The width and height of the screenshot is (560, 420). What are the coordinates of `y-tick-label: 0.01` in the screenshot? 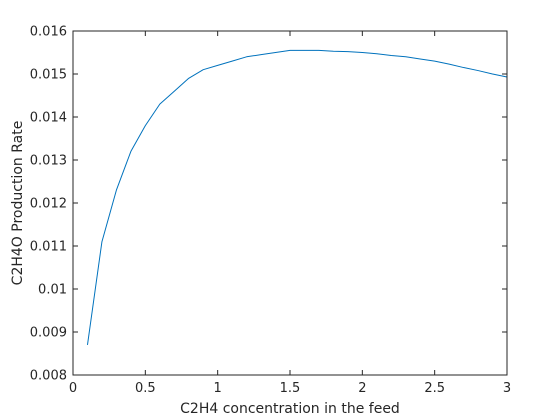 It's located at (52, 290).